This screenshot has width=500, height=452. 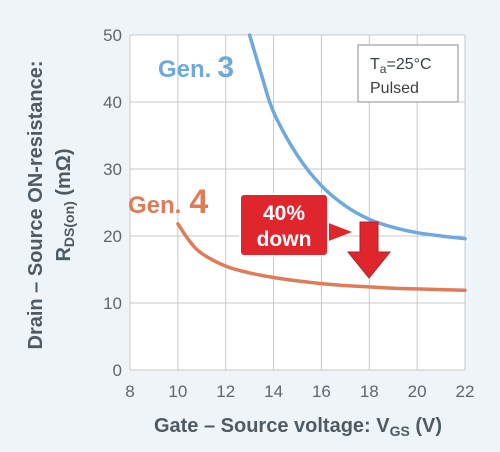 I want to click on x-tick-labels: 8 10 12 14 16 18 20 22, so click(x=299, y=391).